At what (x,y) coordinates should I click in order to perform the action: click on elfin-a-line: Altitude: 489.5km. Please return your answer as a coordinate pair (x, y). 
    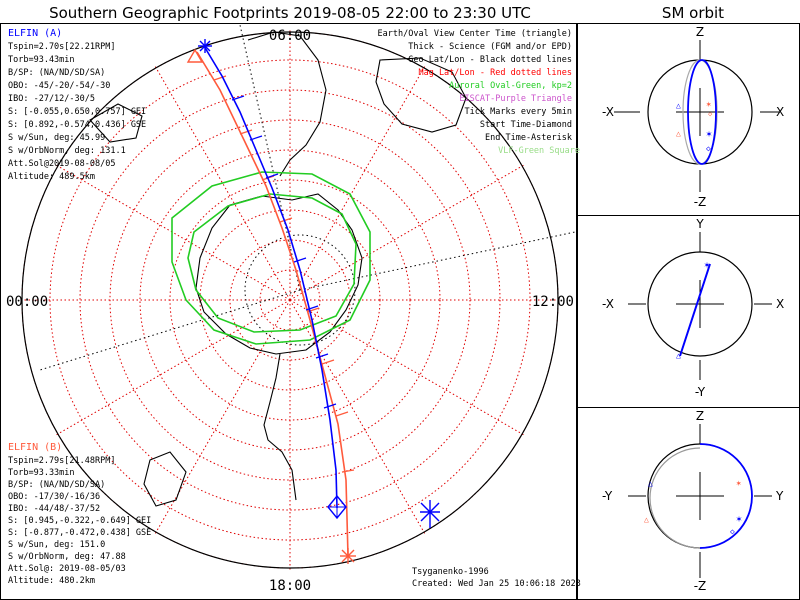
    Looking at the image, I should click on (51, 177).